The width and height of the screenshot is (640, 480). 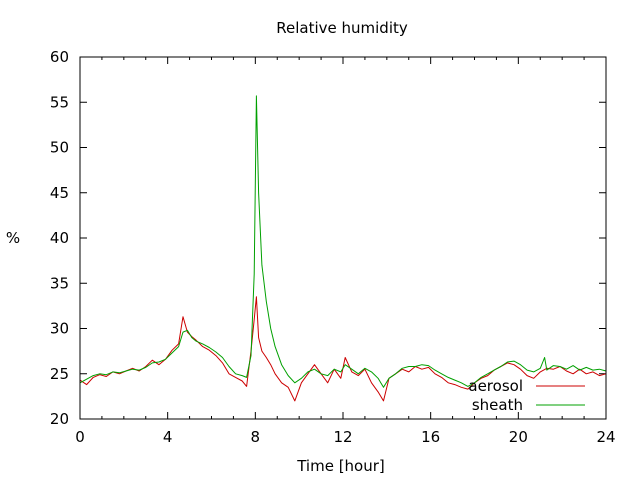 What do you see at coordinates (59, 193) in the screenshot?
I see `y-tick-label: 45` at bounding box center [59, 193].